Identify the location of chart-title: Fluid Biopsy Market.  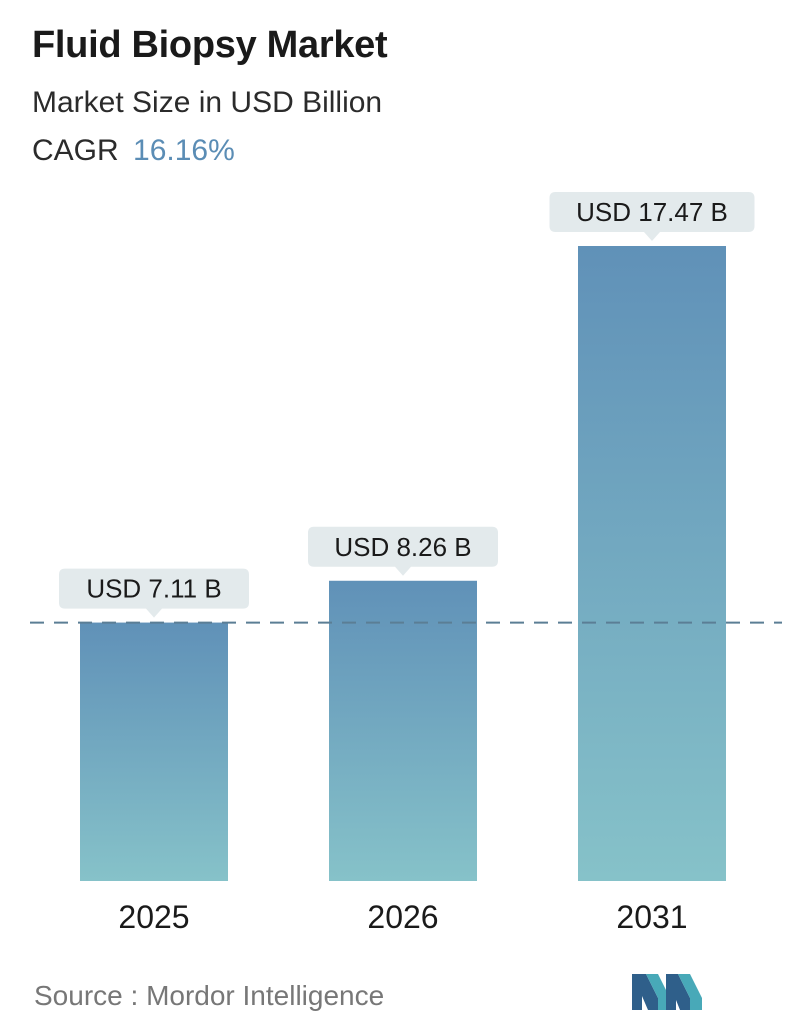
(210, 45).